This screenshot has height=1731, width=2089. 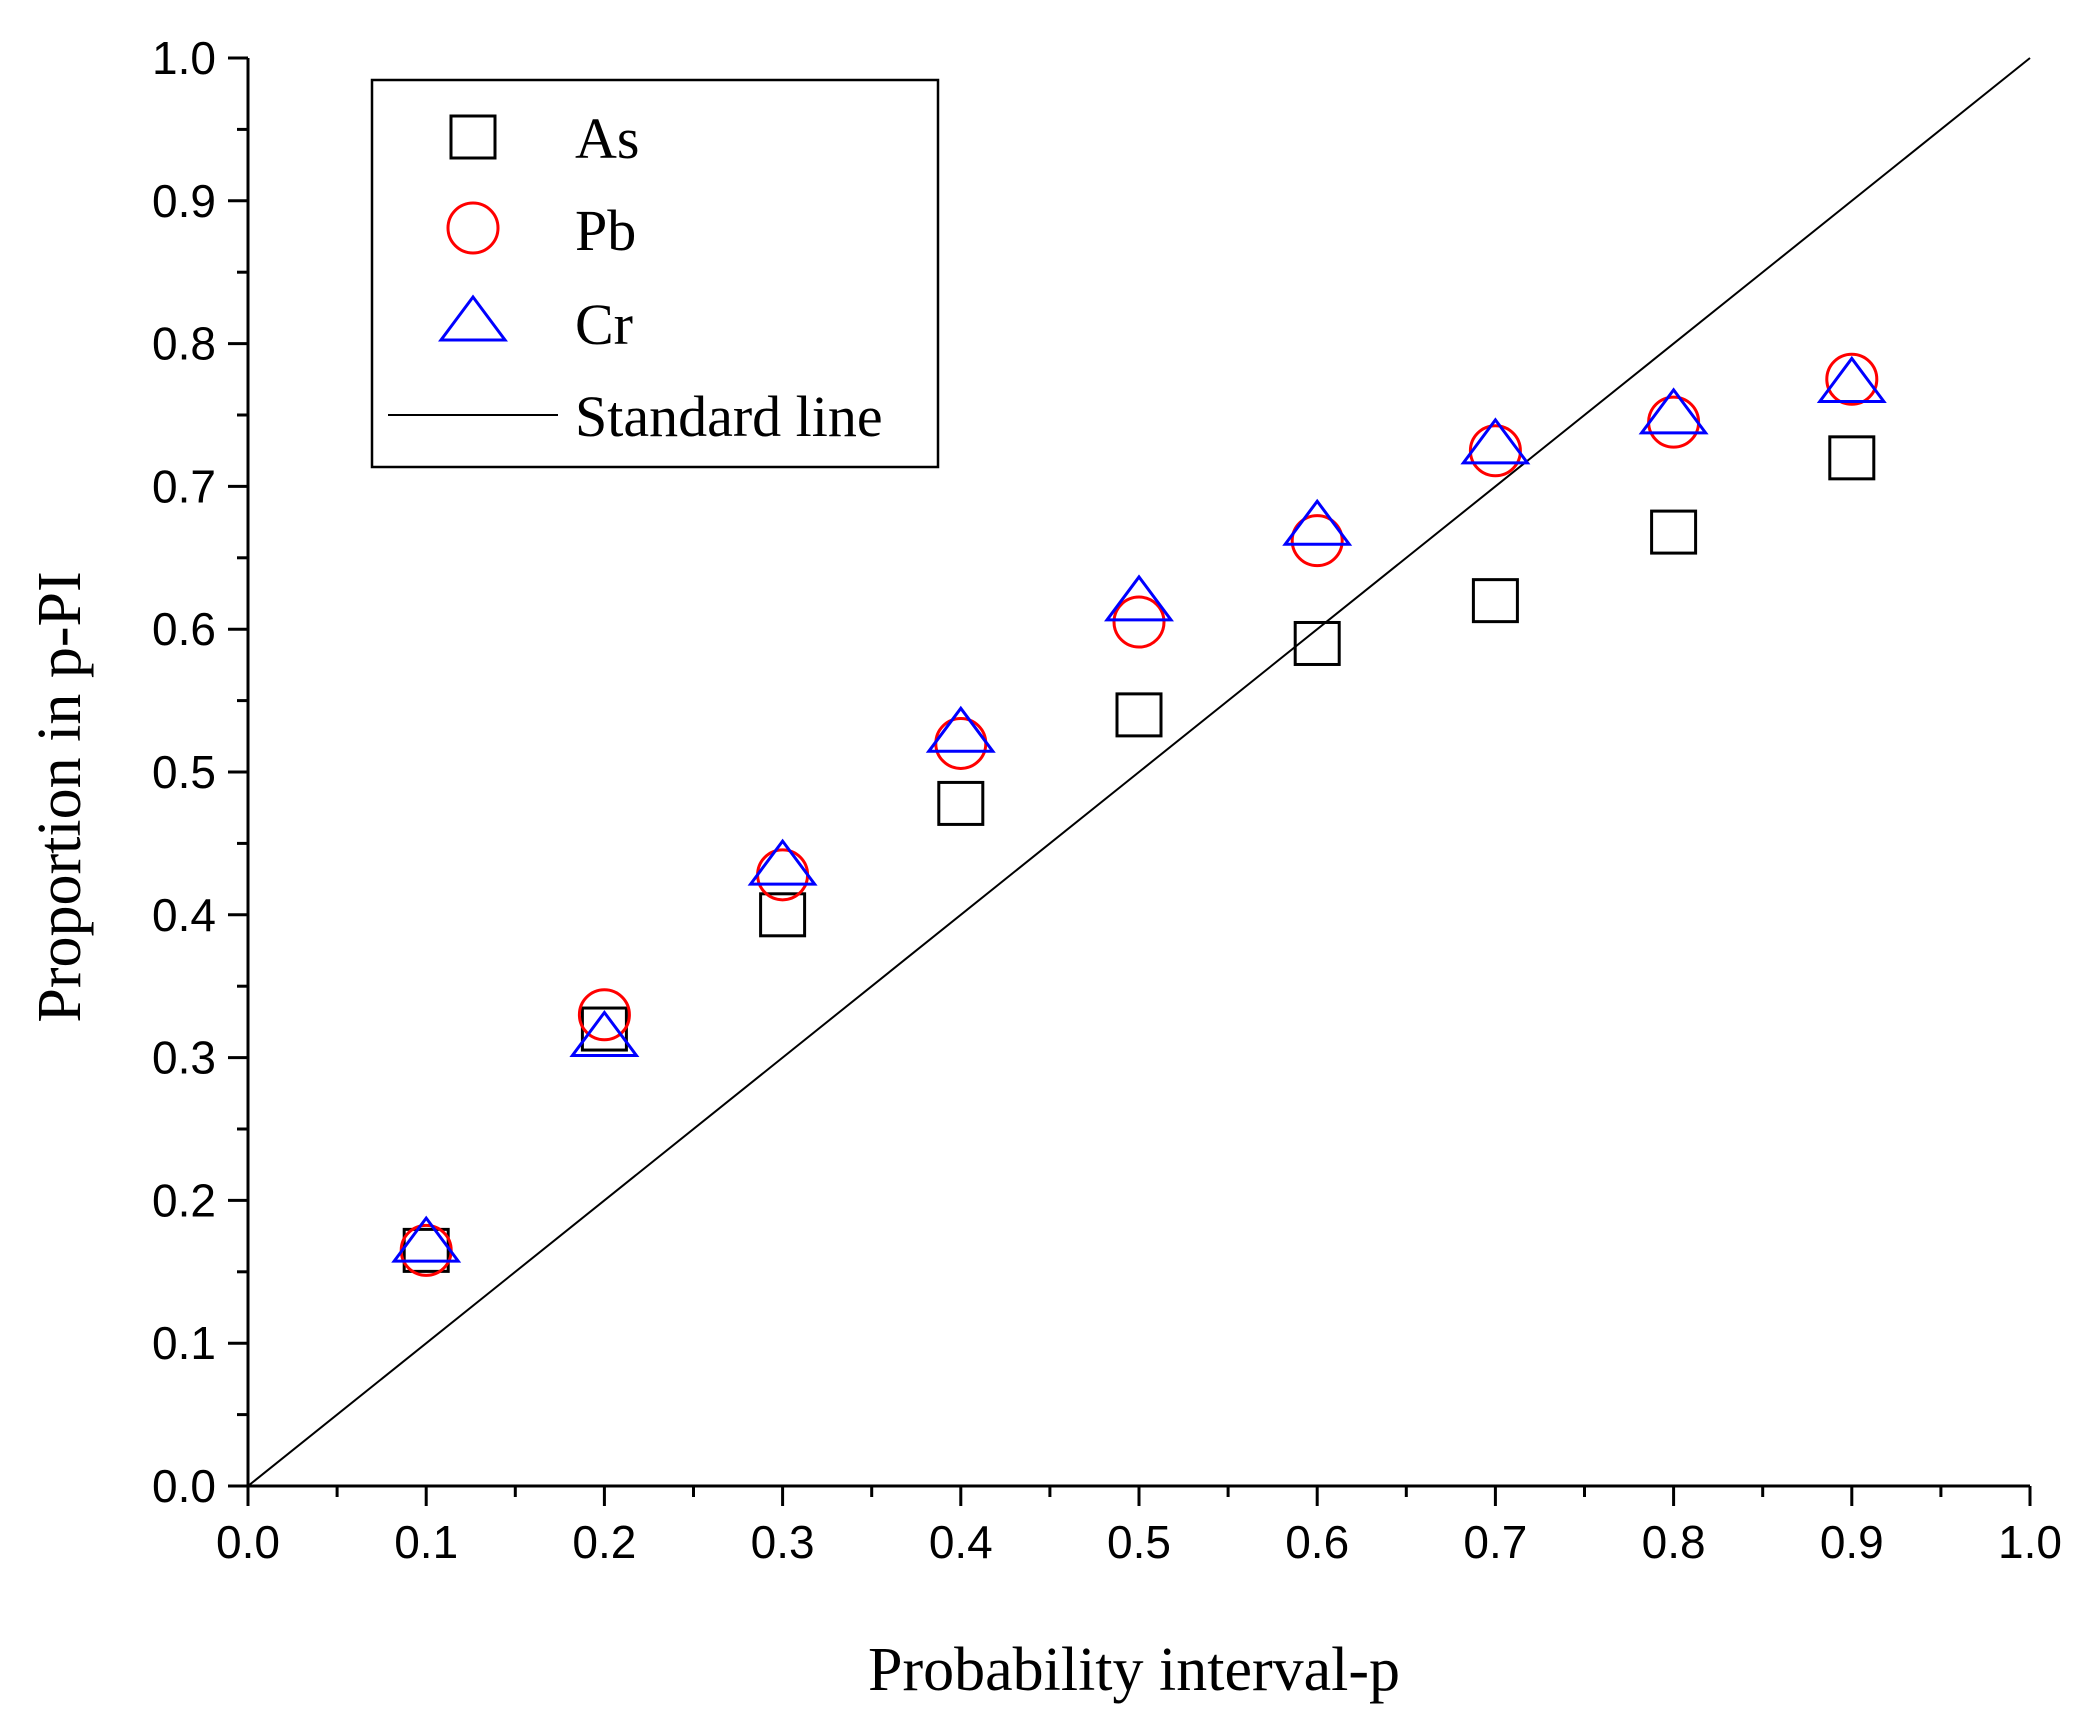 What do you see at coordinates (184, 772) in the screenshot?
I see `y-tick-label: 0.5` at bounding box center [184, 772].